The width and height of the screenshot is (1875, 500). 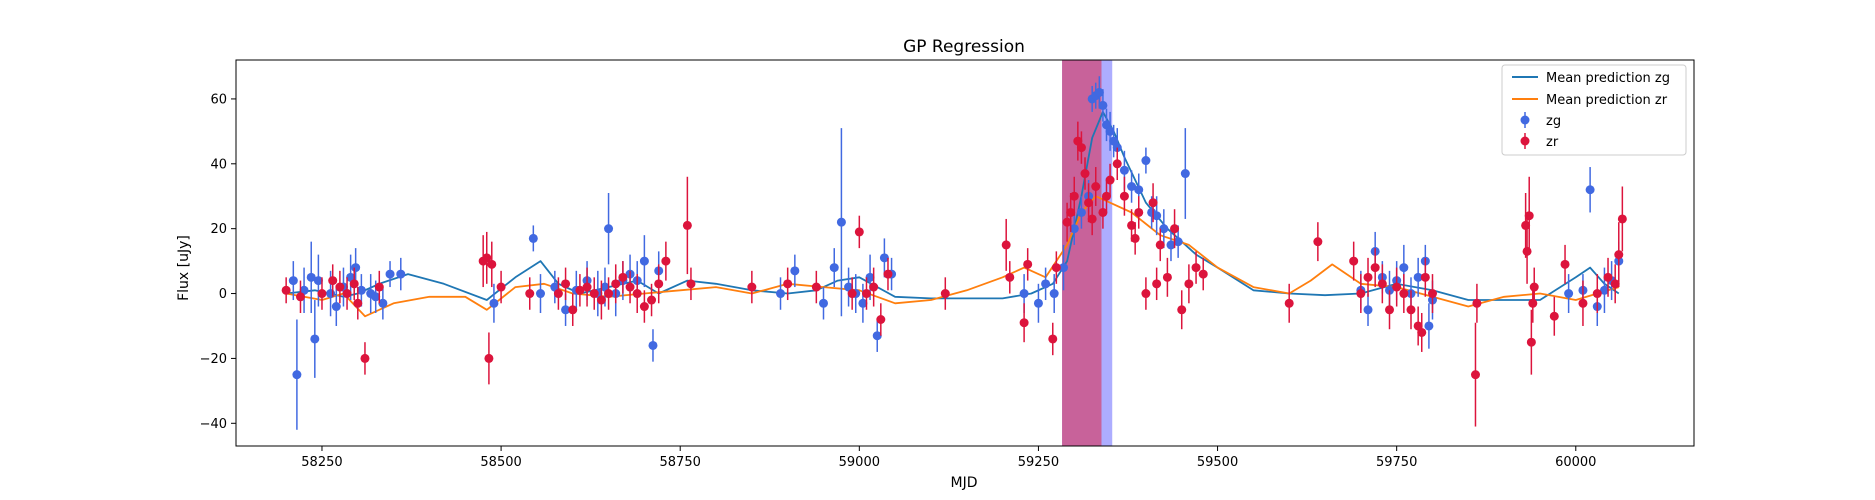 I want to click on legend-label-zr-line: Mean prediction zr, so click(x=1607, y=100).